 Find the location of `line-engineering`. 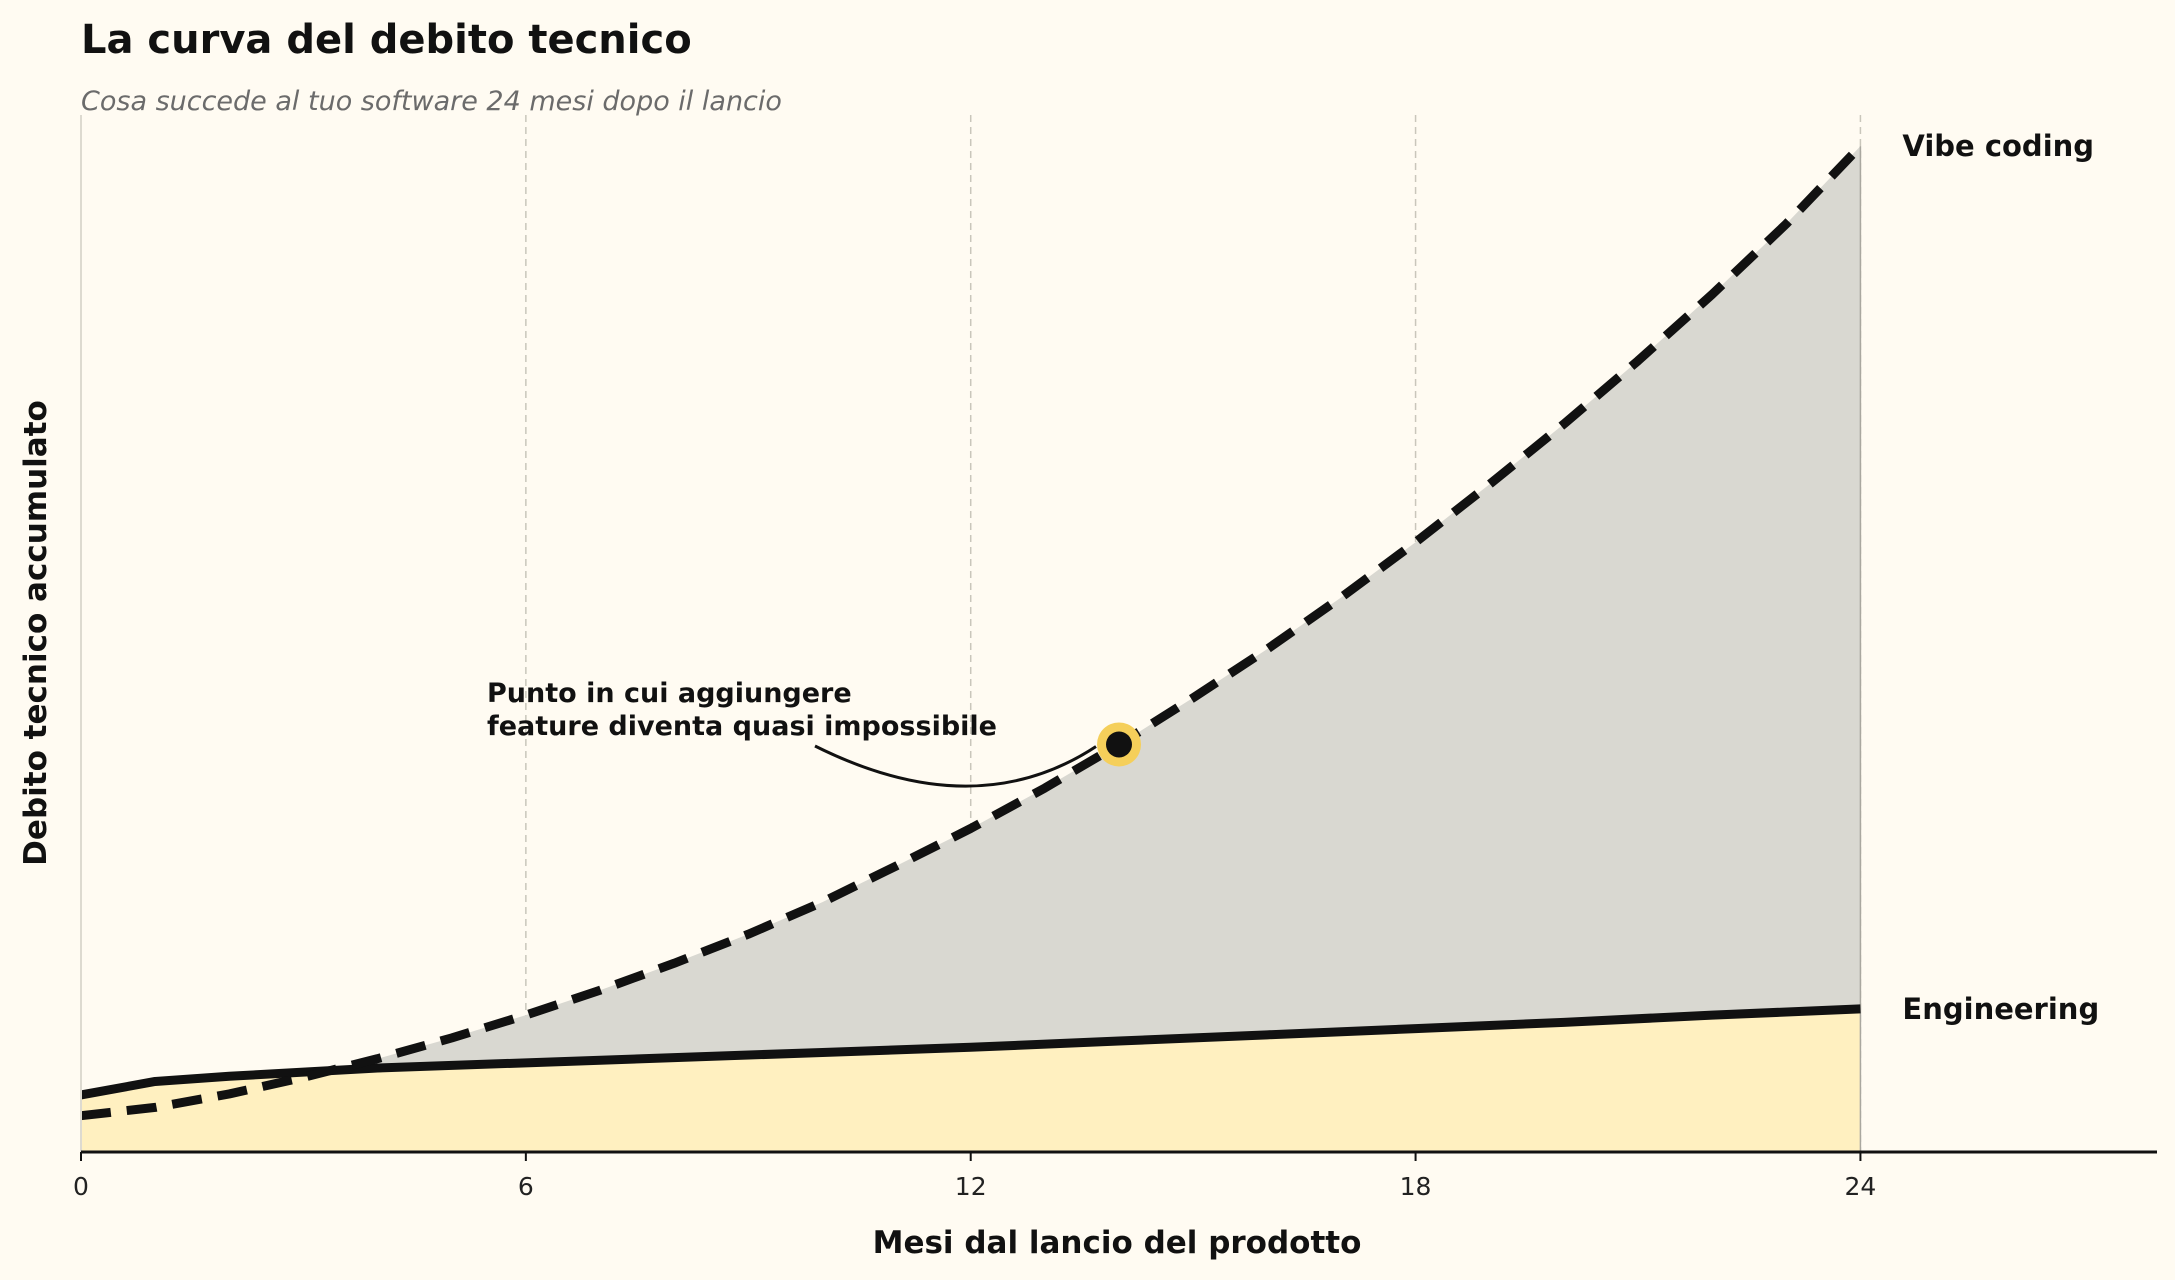

line-engineering is located at coordinates (970, 1052).